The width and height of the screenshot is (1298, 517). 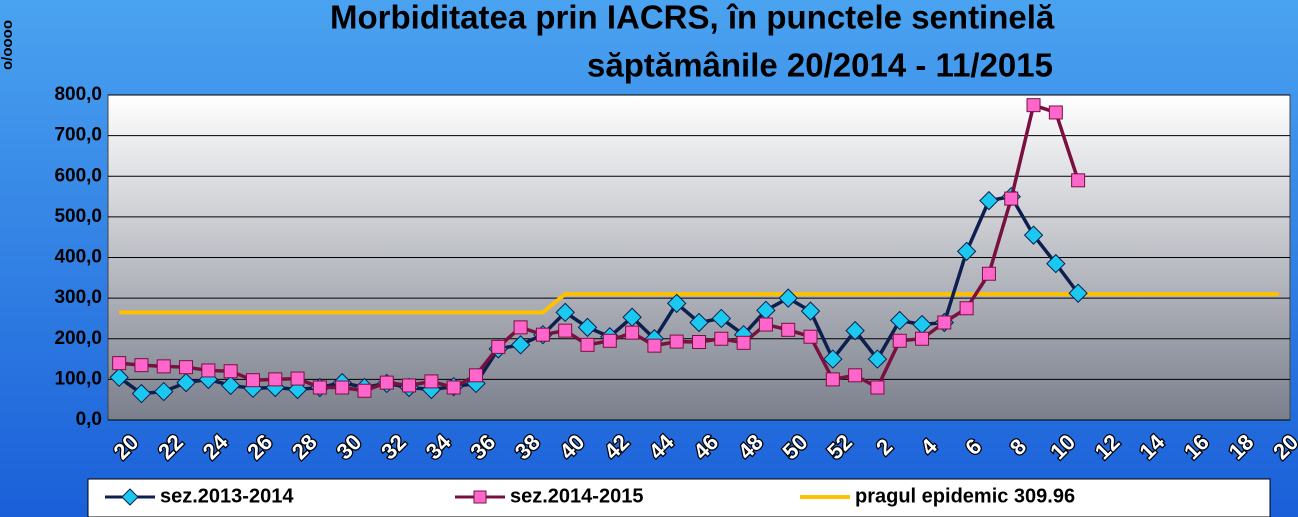 I want to click on legend-label: pragul epidemic 309.96, so click(x=965, y=496).